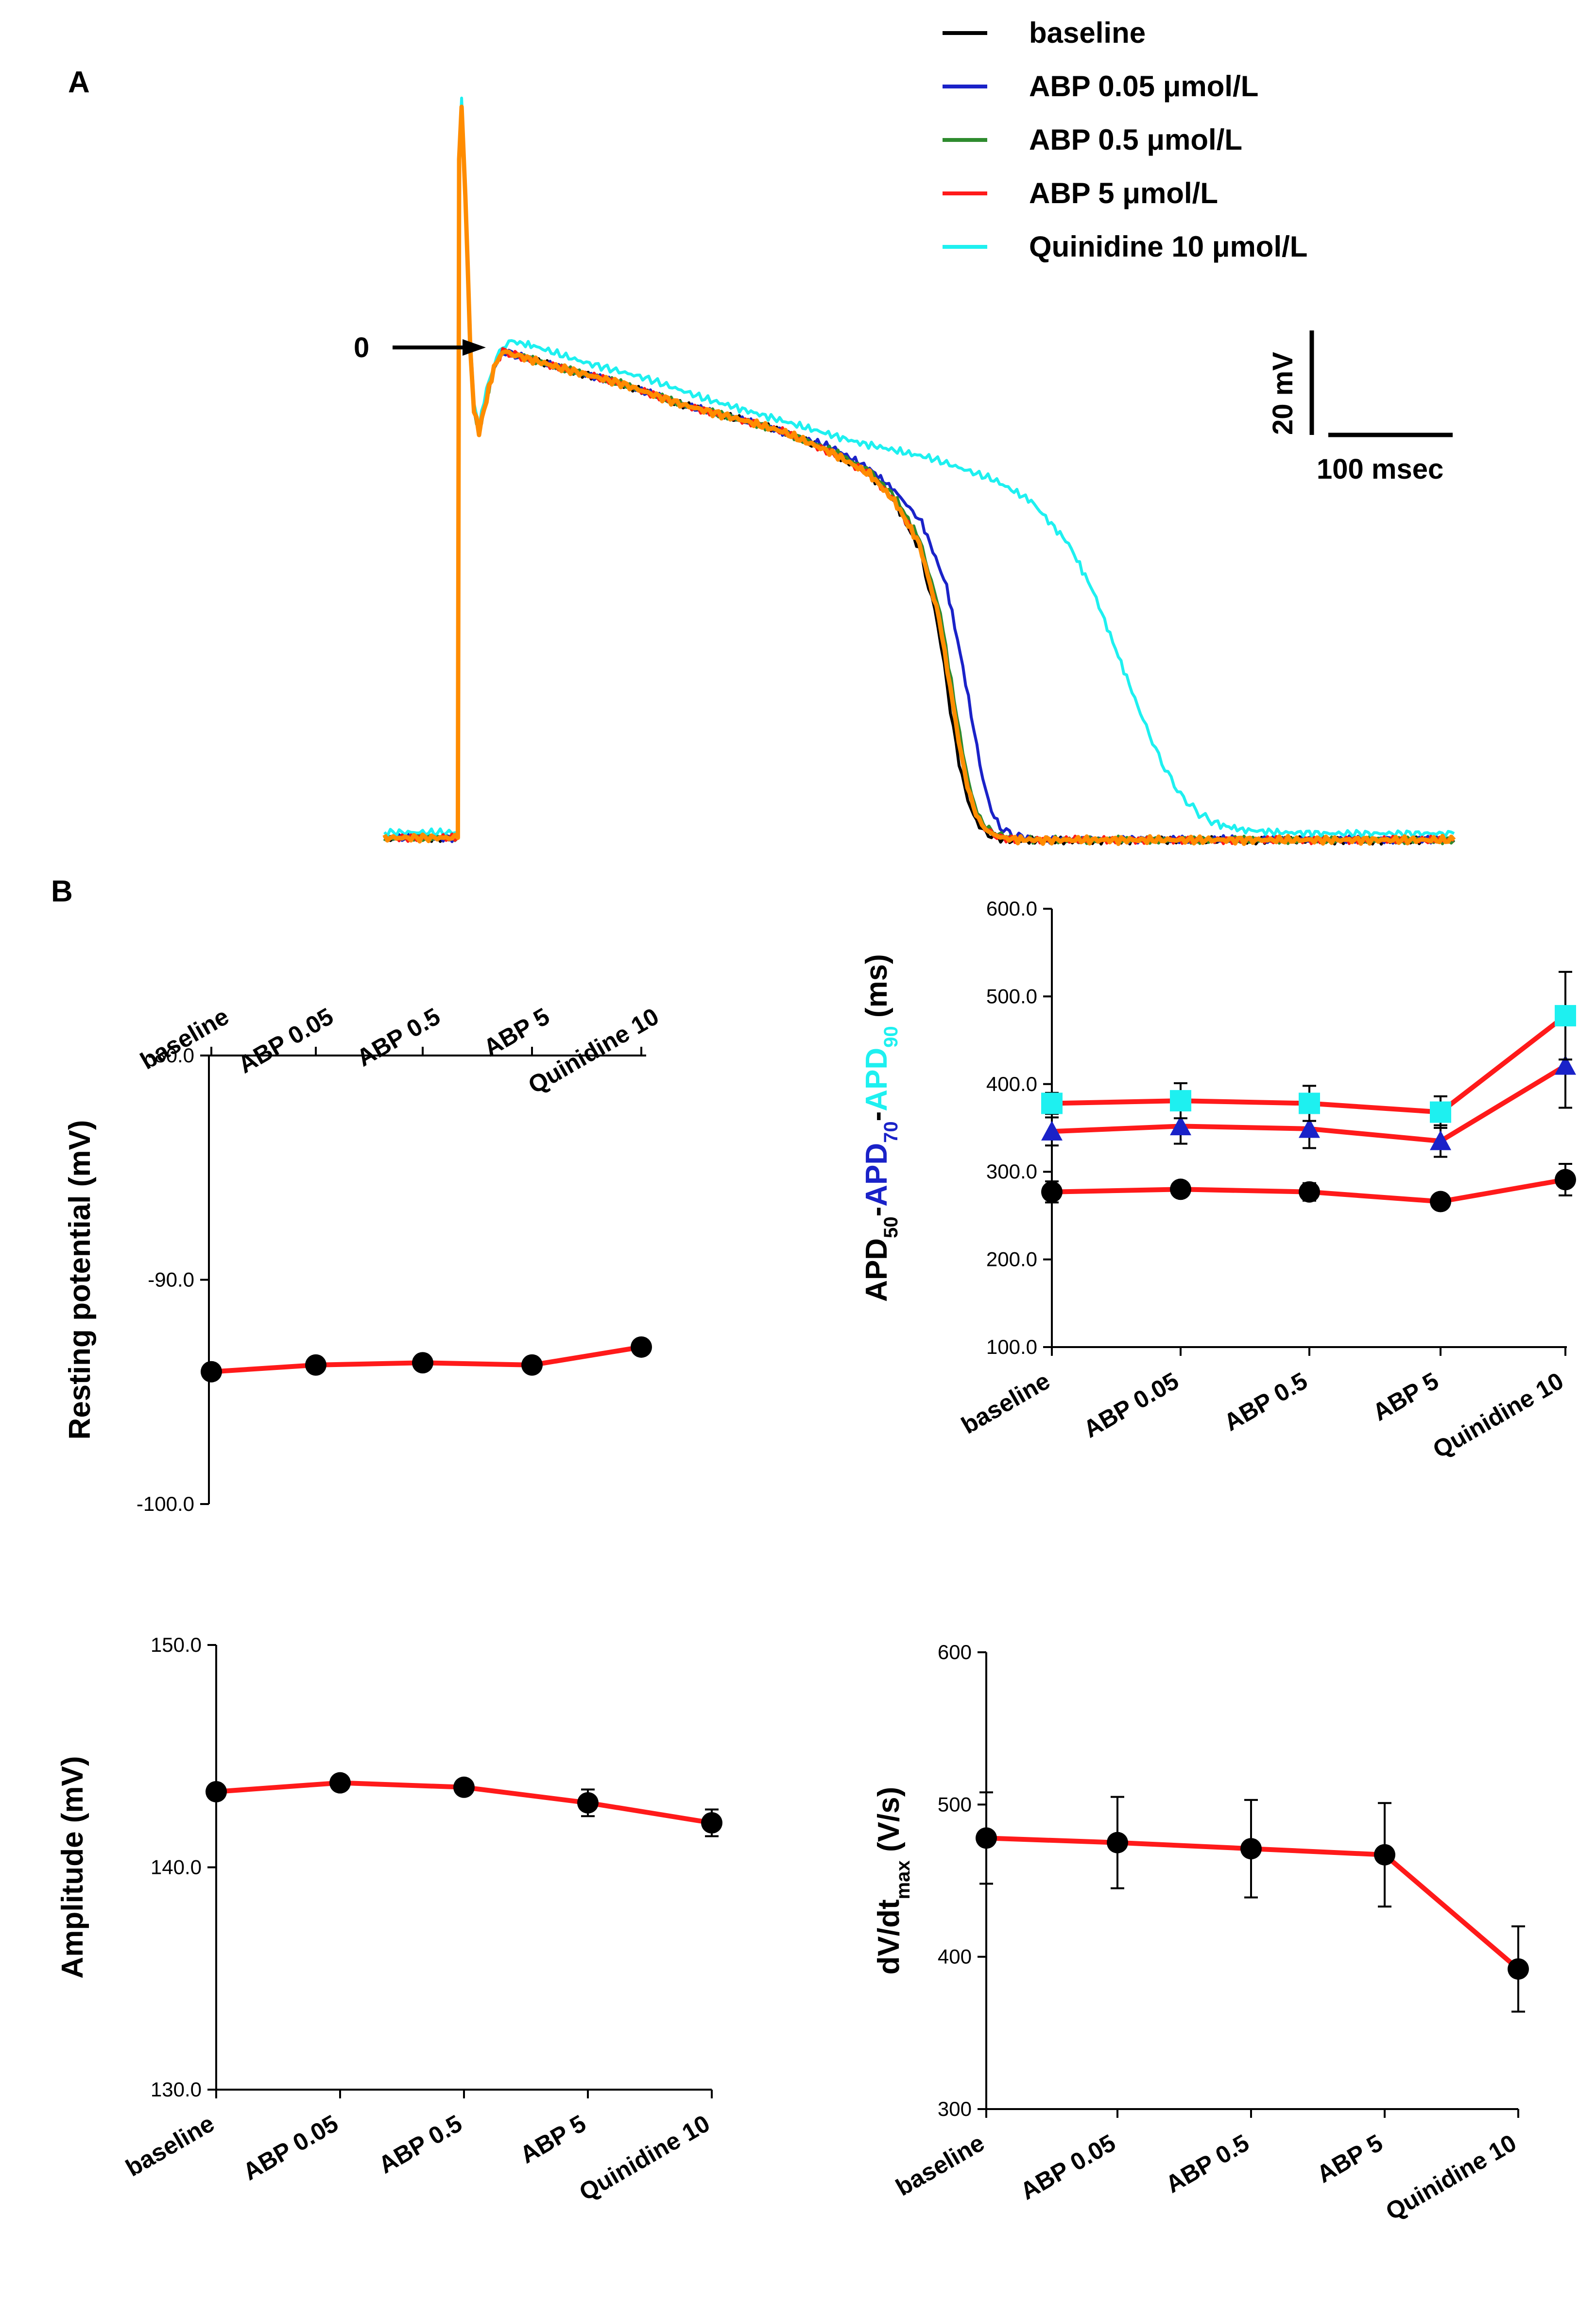 This screenshot has width=1596, height=2302. I want to click on y-tick-label: 100.0, so click(1011, 1346).